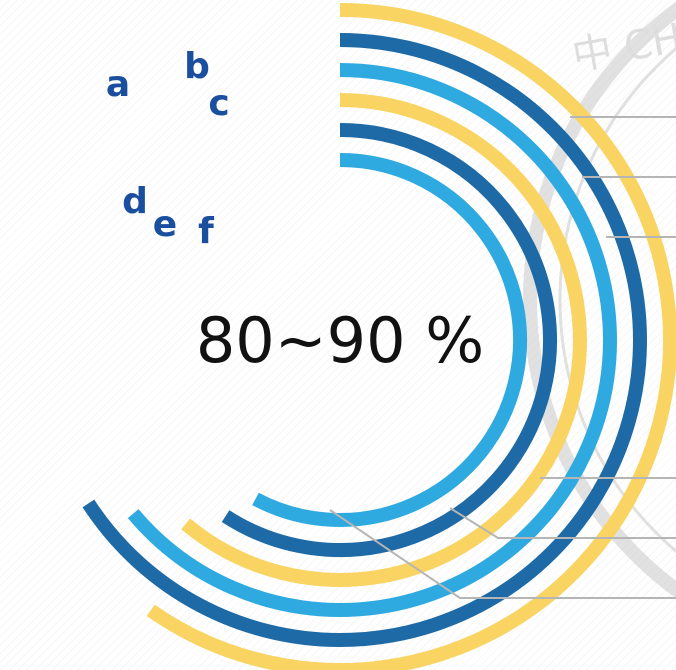 The image size is (676, 670). What do you see at coordinates (206, 231) in the screenshot?
I see `arc-label-f: f` at bounding box center [206, 231].